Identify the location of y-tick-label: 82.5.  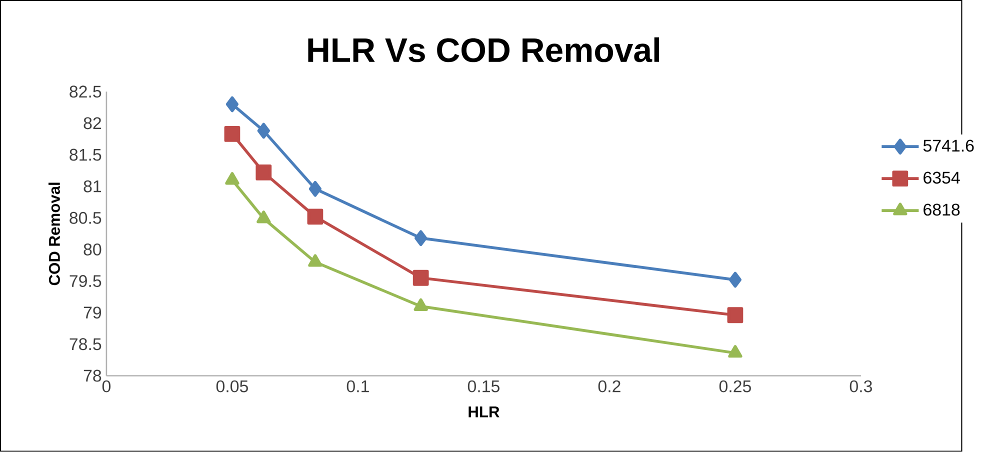
(86, 92).